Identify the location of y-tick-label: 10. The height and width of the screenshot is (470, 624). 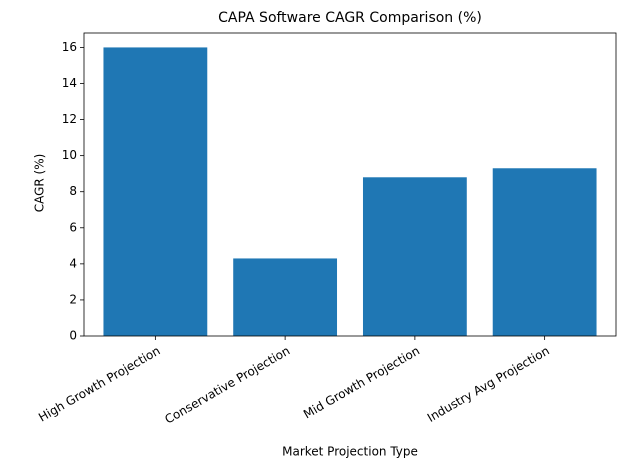
(69, 155).